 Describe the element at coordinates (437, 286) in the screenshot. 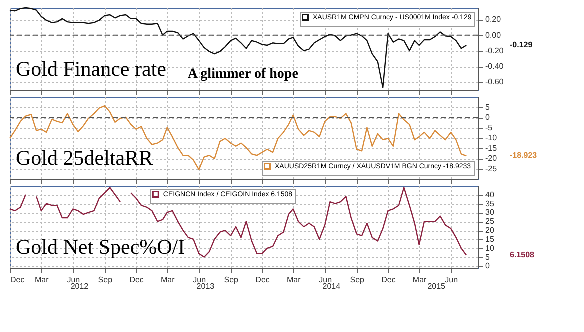

I see `x2-tick-label: 2015` at that location.